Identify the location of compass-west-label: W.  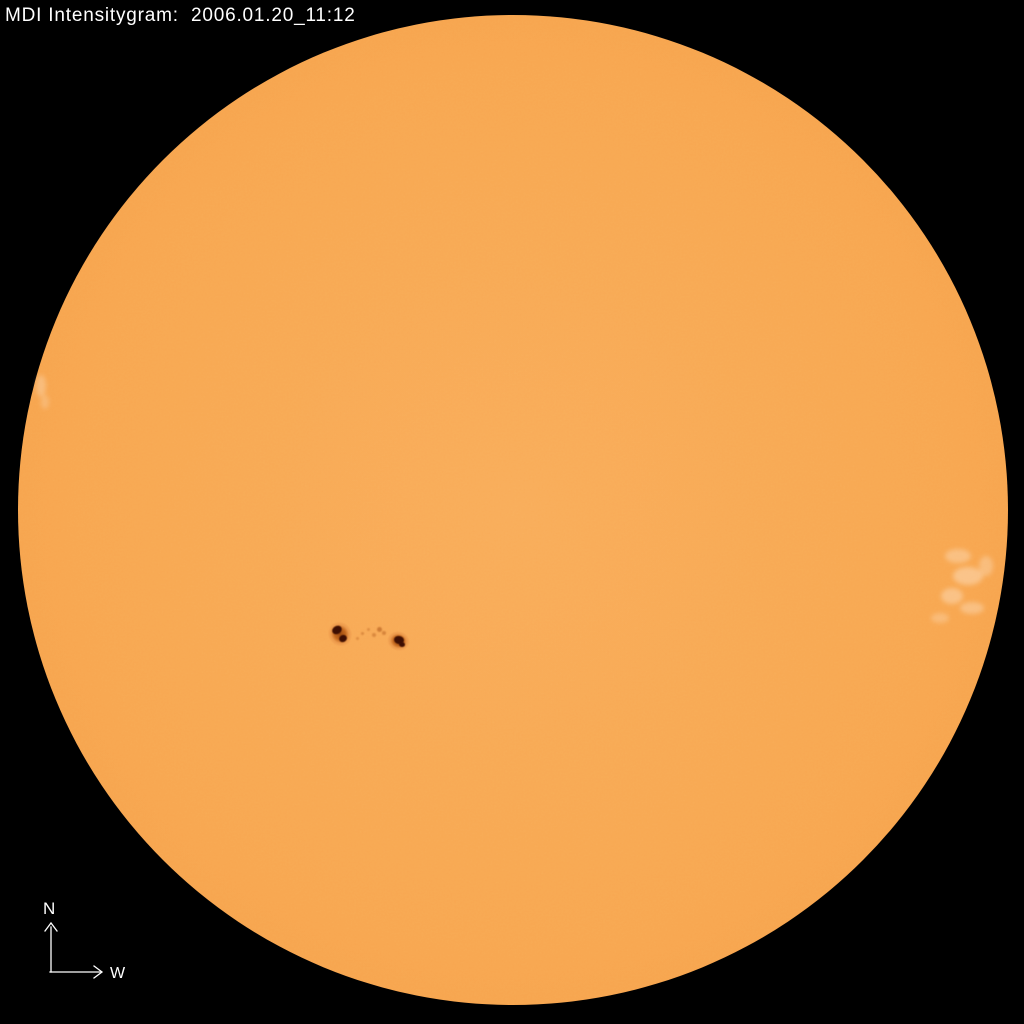
(118, 973).